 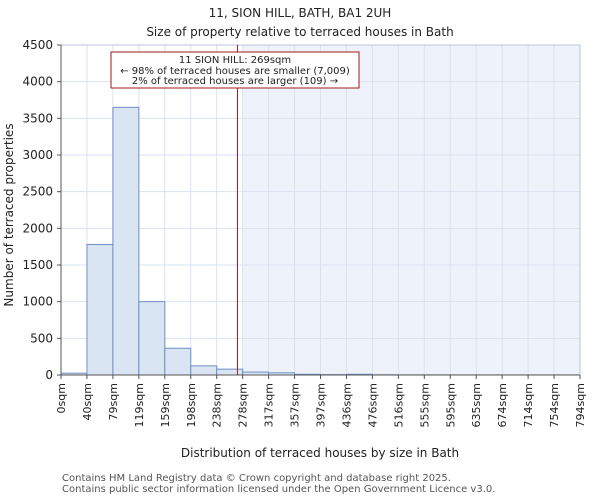 What do you see at coordinates (300, 13) in the screenshot?
I see `chart-title: 11, SION HILL, BATH, BA1 2UH` at bounding box center [300, 13].